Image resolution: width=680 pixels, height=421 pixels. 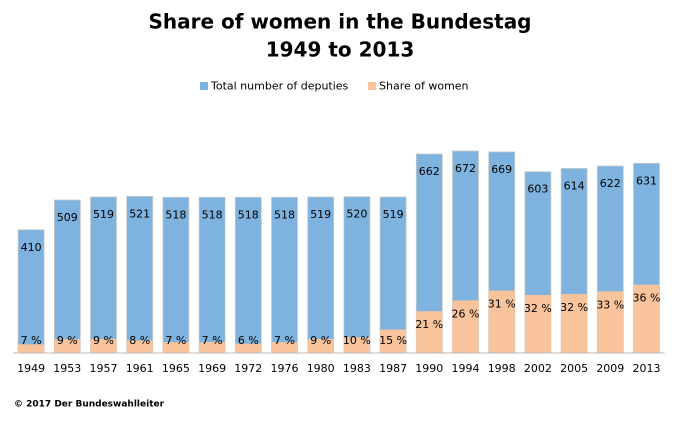 I want to click on value-label: 8 %, so click(x=139, y=340).